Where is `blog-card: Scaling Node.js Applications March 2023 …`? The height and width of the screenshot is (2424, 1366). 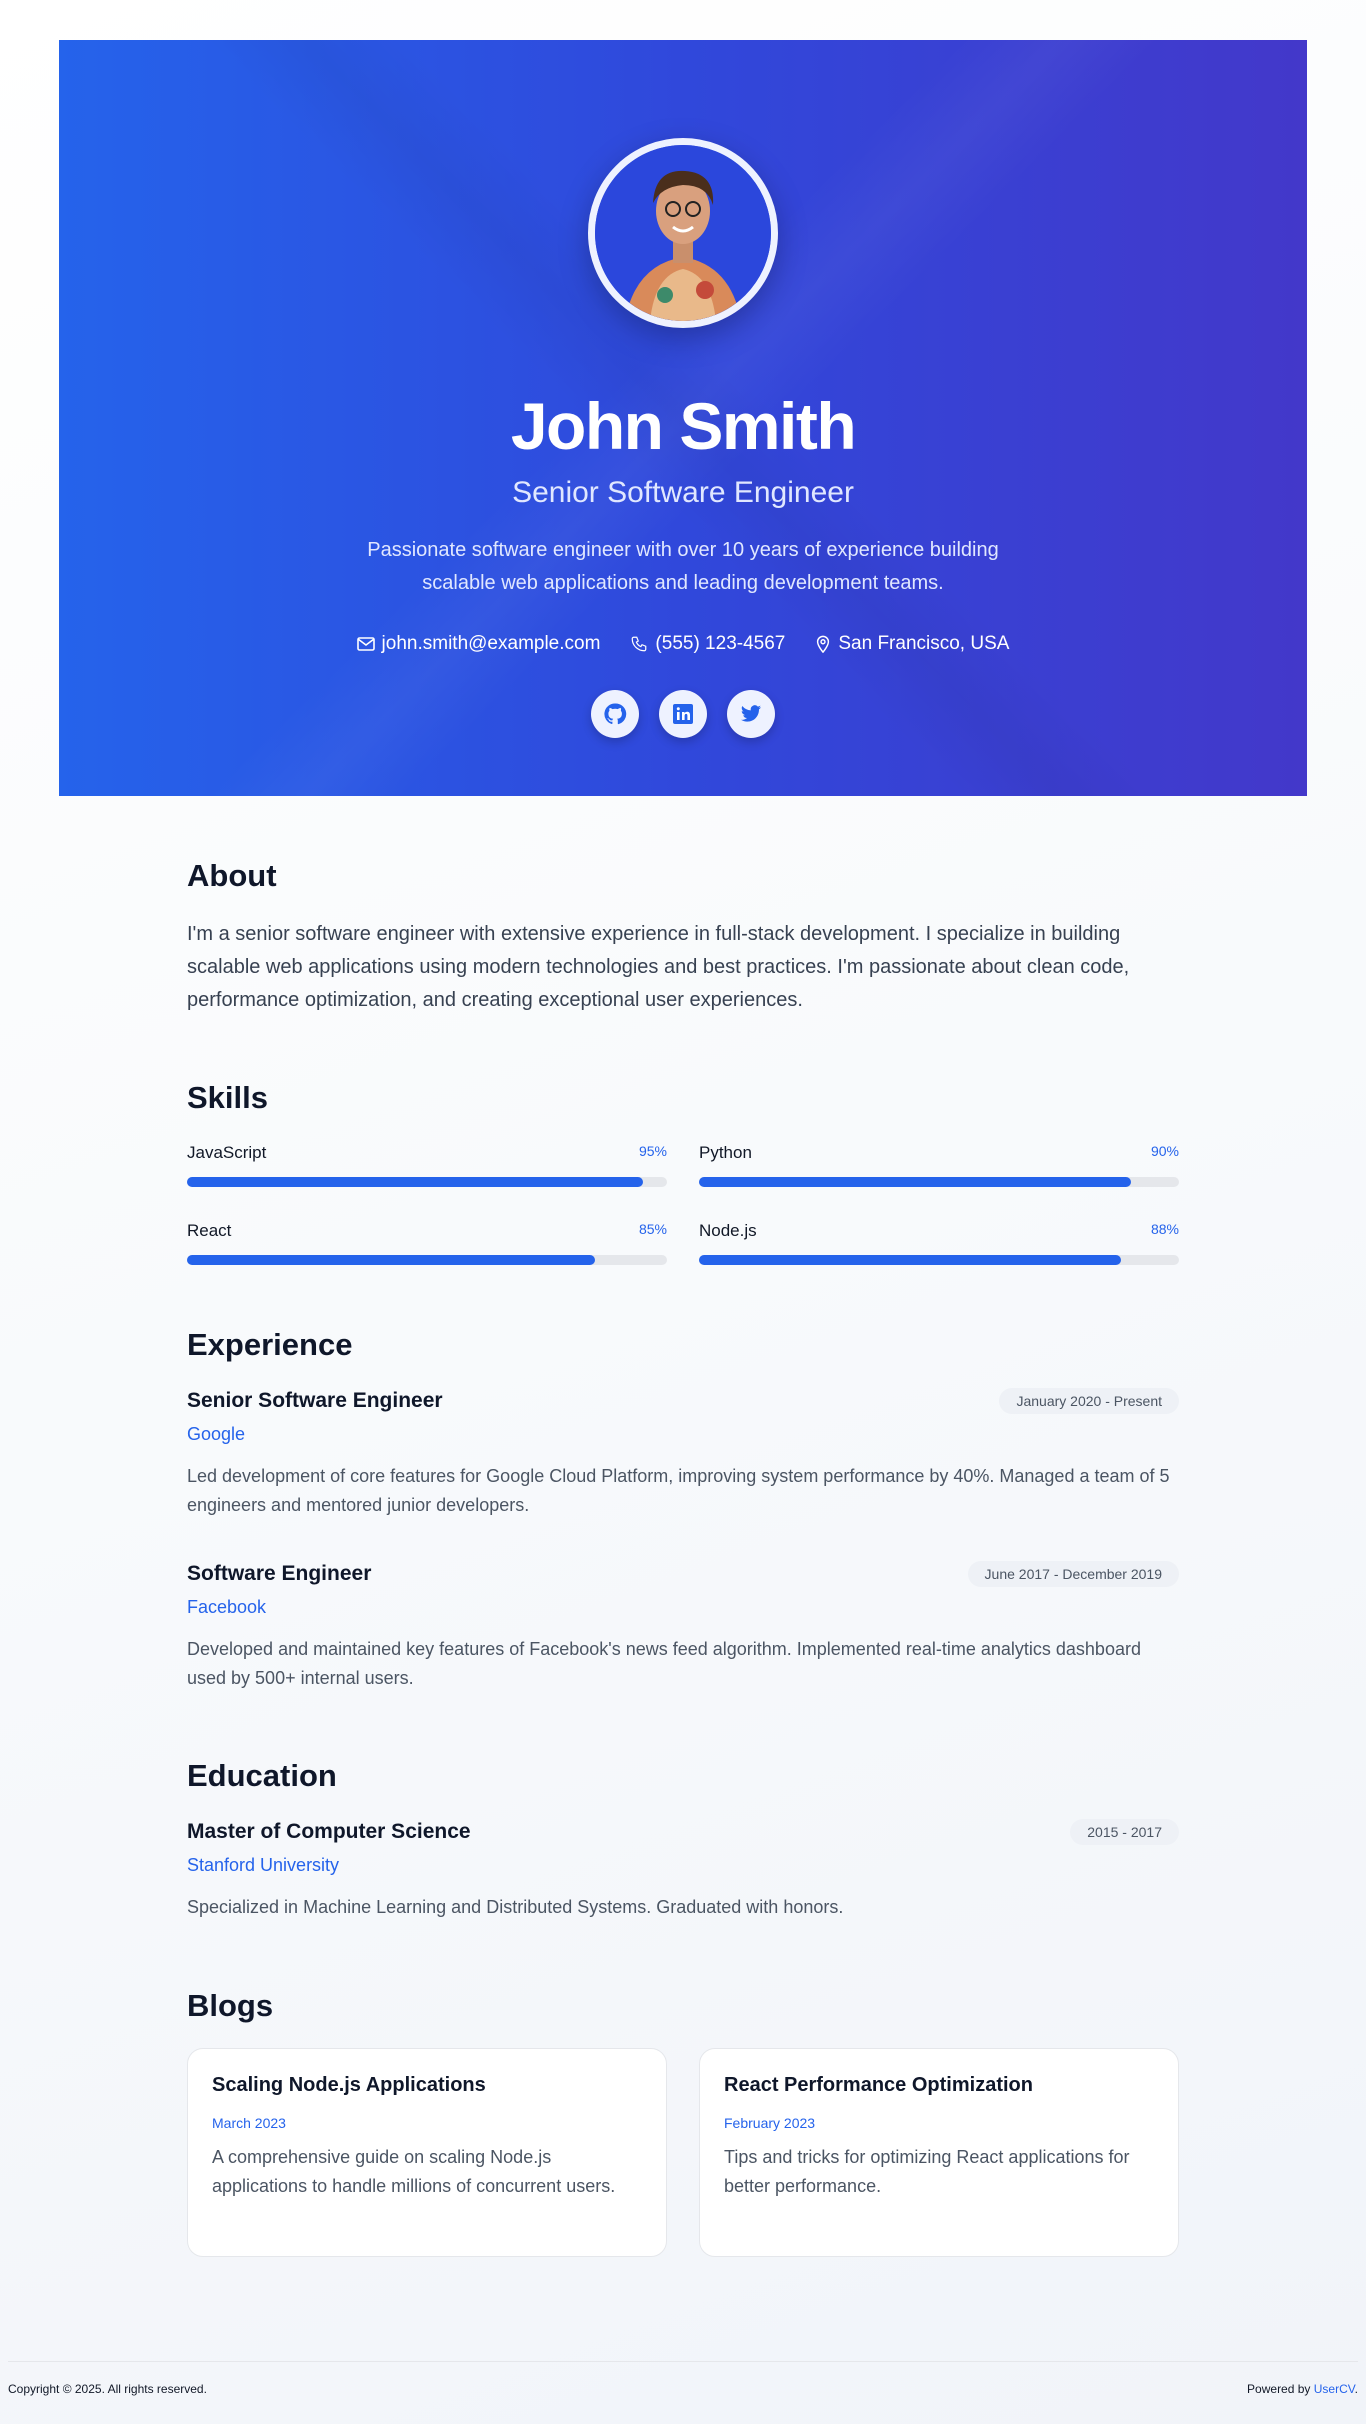 blog-card: Scaling Node.js Applications March 2023 … is located at coordinates (427, 2152).